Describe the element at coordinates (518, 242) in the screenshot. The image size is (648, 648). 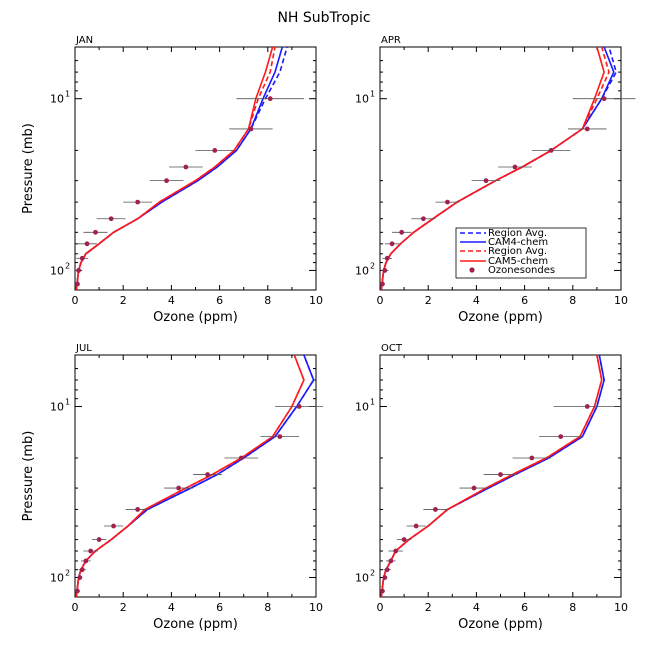
I see `legend-entry: CAM4-chem` at that location.